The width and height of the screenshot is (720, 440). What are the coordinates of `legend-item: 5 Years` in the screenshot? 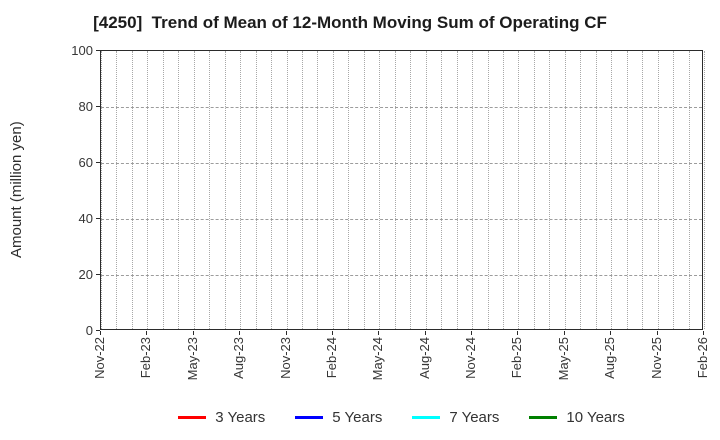 It's located at (338, 417).